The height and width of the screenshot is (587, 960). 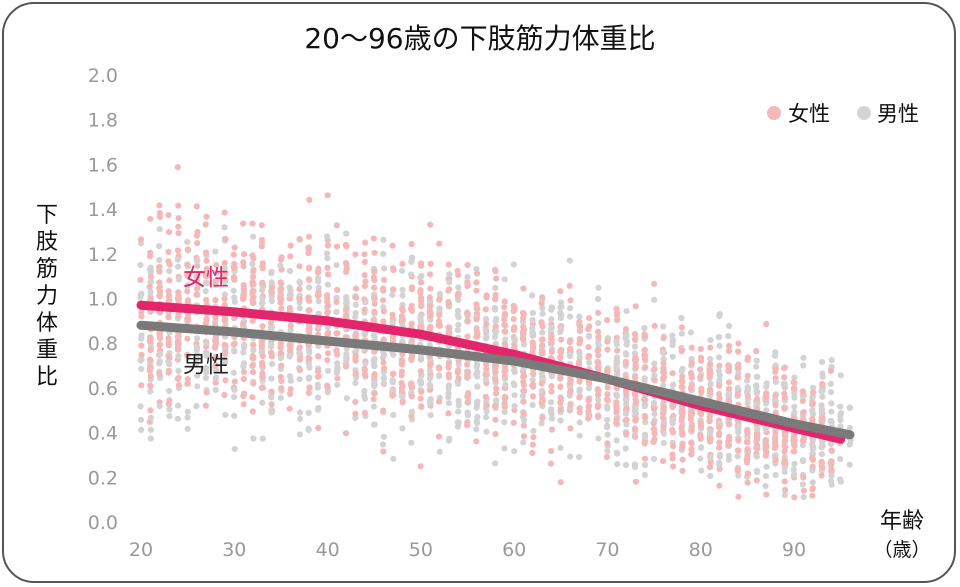 I want to click on x-tick-label: 80, so click(x=701, y=550).